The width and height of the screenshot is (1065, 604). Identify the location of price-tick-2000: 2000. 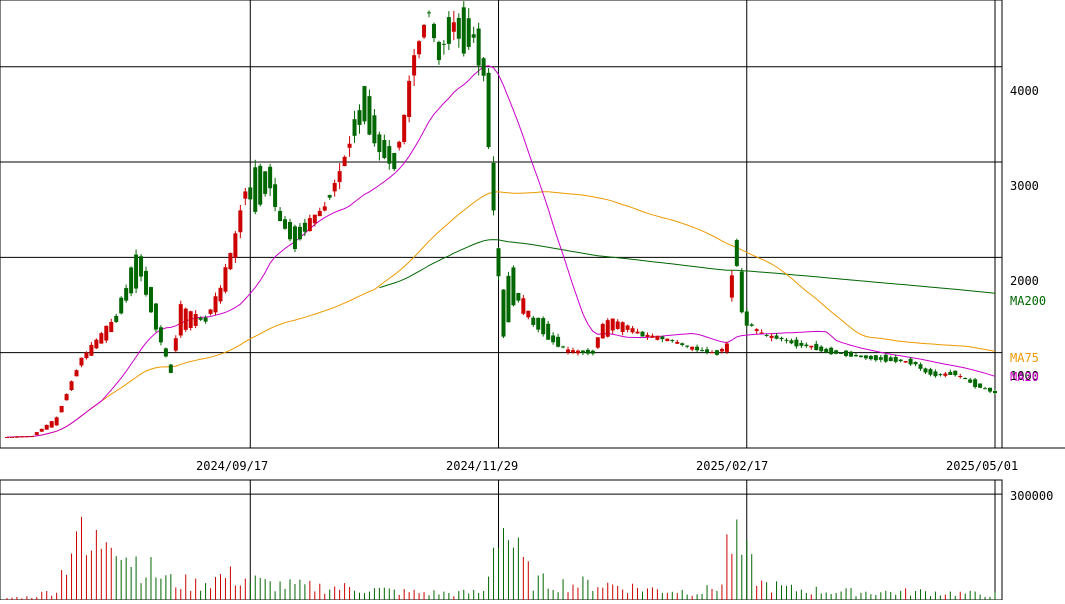
(1024, 281).